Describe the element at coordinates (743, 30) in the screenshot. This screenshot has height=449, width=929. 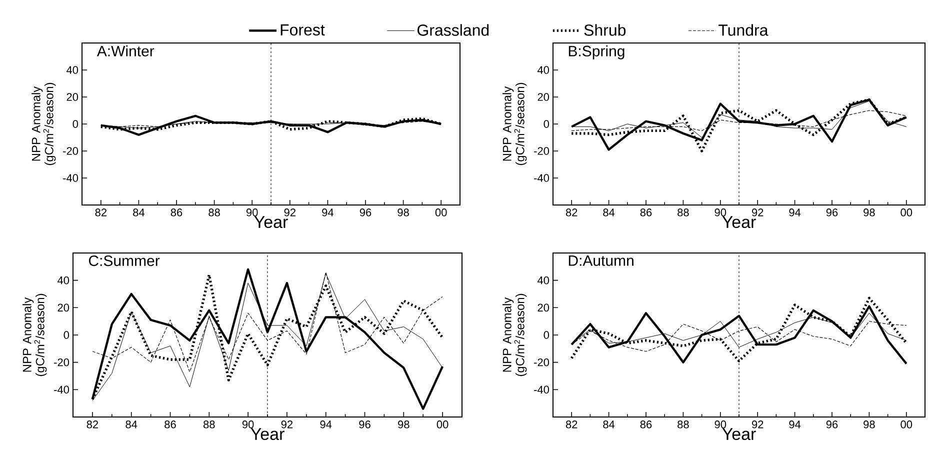
I see `legend-label: Tundra` at that location.